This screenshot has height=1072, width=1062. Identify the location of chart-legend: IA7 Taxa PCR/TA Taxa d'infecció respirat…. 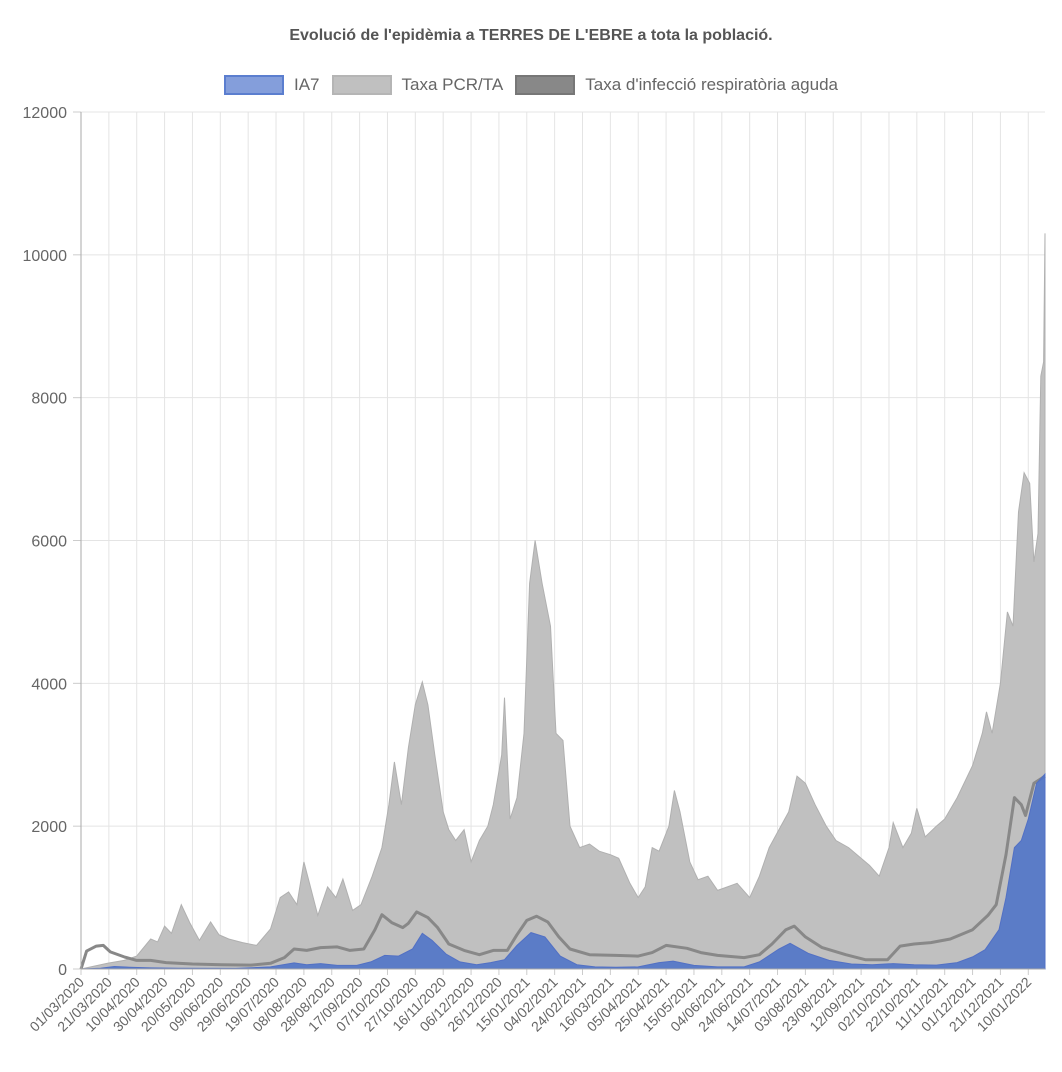
(531, 85).